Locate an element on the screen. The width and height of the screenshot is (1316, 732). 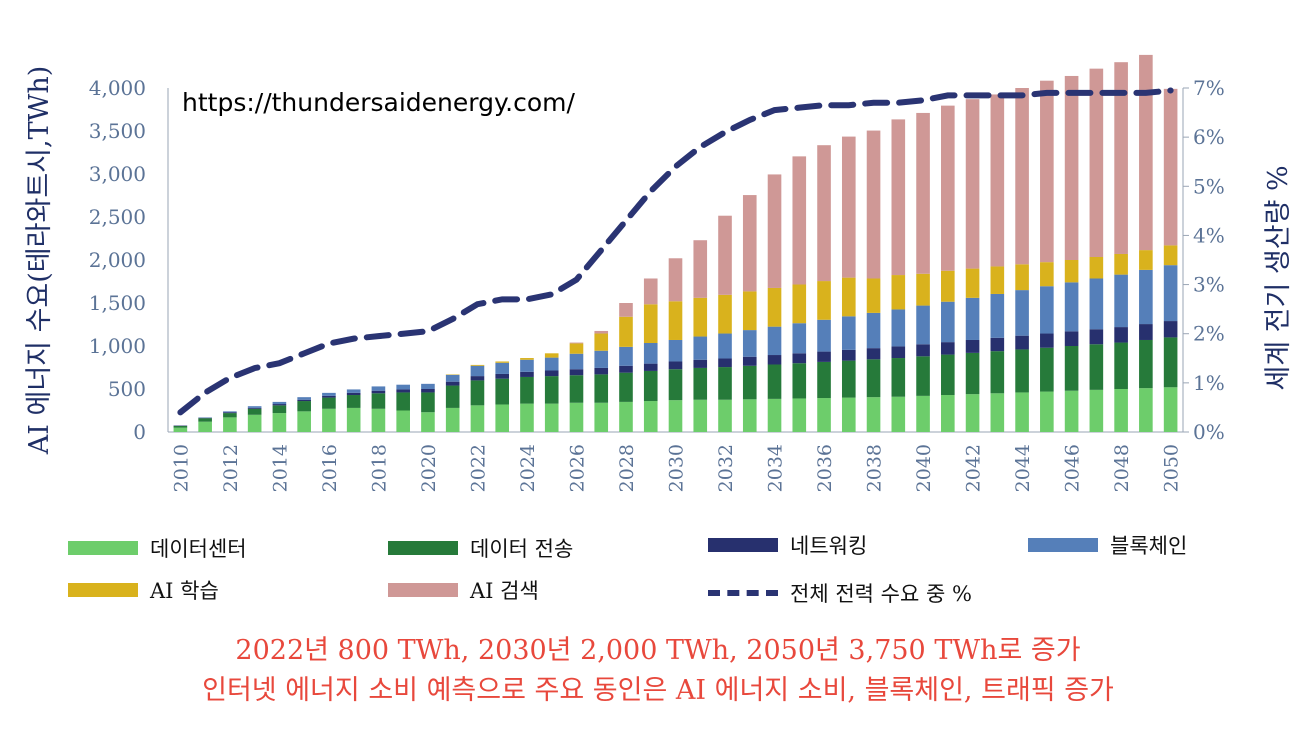
bar-datacenter-2026 is located at coordinates (576, 417).